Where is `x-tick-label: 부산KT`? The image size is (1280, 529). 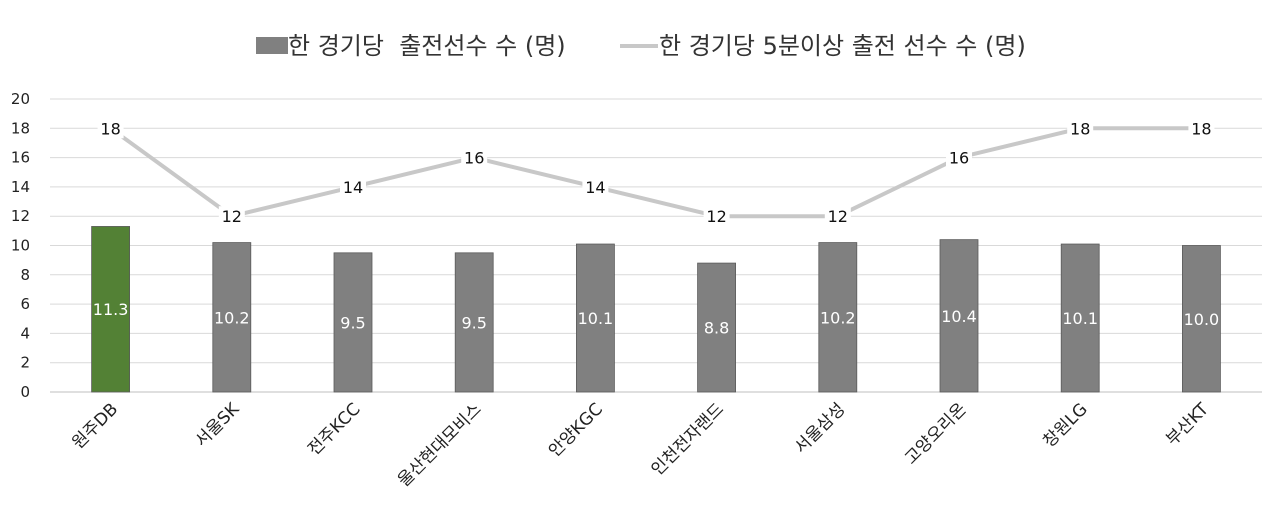 x-tick-label: 부산KT is located at coordinates (1187, 424).